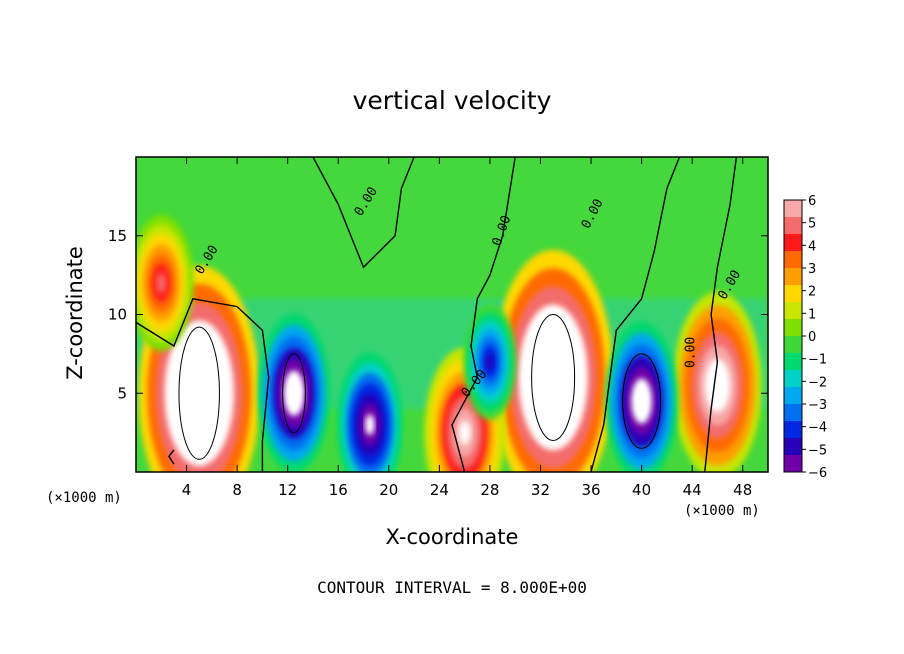  What do you see at coordinates (117, 315) in the screenshot?
I see `y-tick-label: 10` at bounding box center [117, 315].